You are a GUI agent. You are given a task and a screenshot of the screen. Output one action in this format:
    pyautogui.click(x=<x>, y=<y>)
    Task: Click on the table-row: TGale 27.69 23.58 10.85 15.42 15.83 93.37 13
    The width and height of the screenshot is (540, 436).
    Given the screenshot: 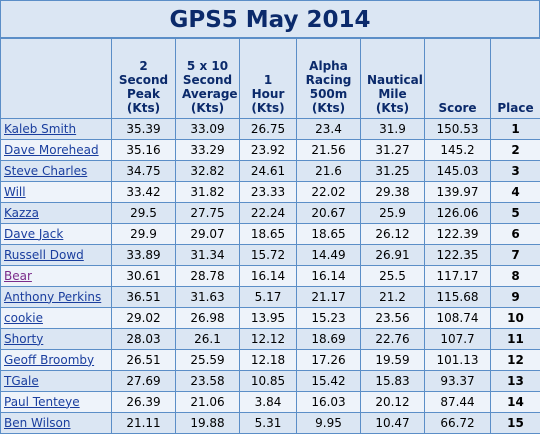 What is the action you would take?
    pyautogui.click(x=270, y=381)
    